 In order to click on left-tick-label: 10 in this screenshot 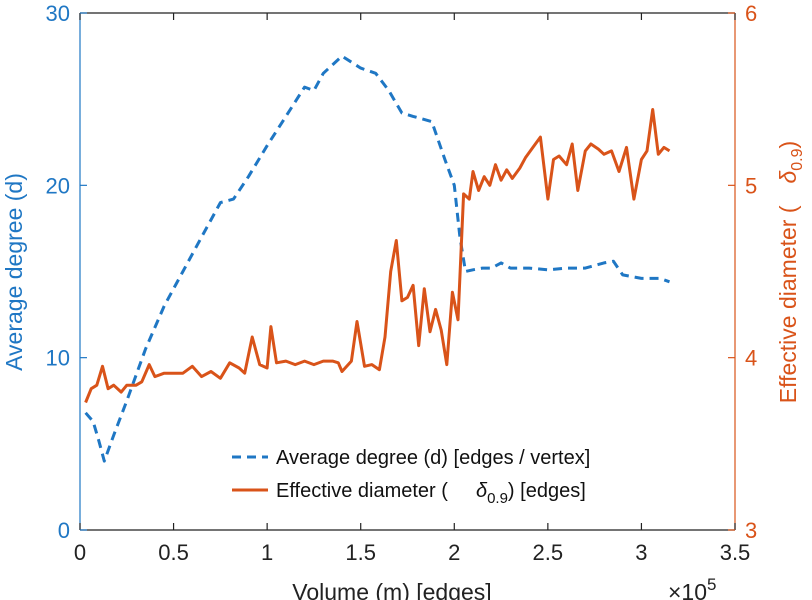, I will do `click(58, 358)`.